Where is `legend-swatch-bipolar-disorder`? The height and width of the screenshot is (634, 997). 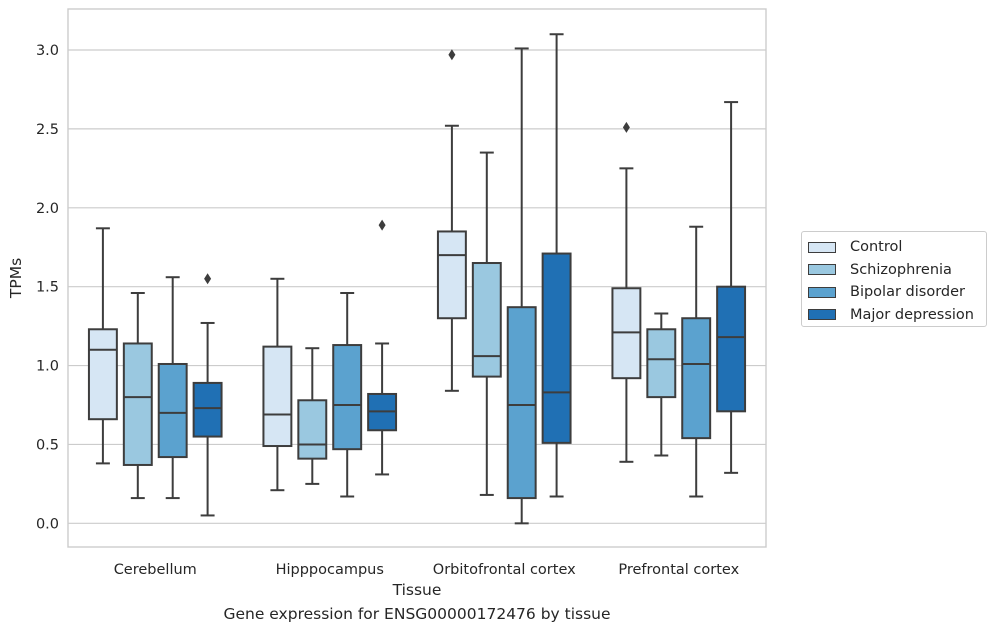
legend-swatch-bipolar-disorder is located at coordinates (822, 292).